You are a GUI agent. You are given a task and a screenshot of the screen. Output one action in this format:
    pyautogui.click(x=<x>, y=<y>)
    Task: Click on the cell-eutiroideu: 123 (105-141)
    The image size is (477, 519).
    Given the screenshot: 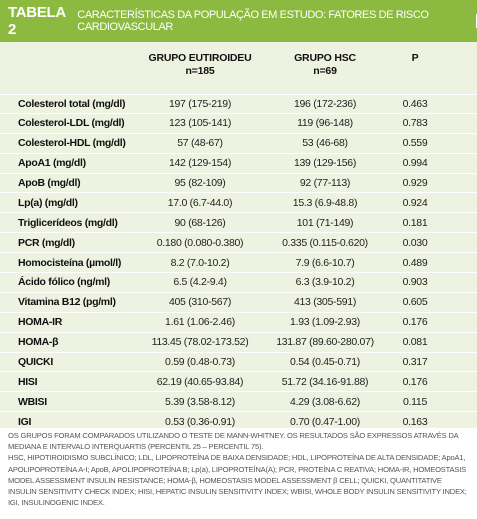 What is the action you would take?
    pyautogui.click(x=200, y=123)
    